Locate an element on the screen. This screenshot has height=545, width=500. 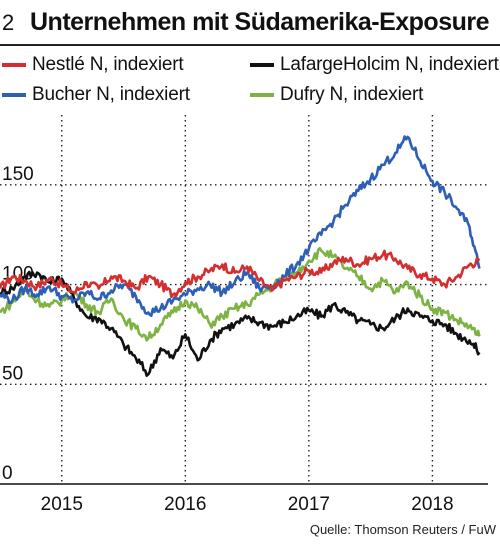
chart-title: Unternehmen mit Südamerika-Exposure is located at coordinates (260, 22).